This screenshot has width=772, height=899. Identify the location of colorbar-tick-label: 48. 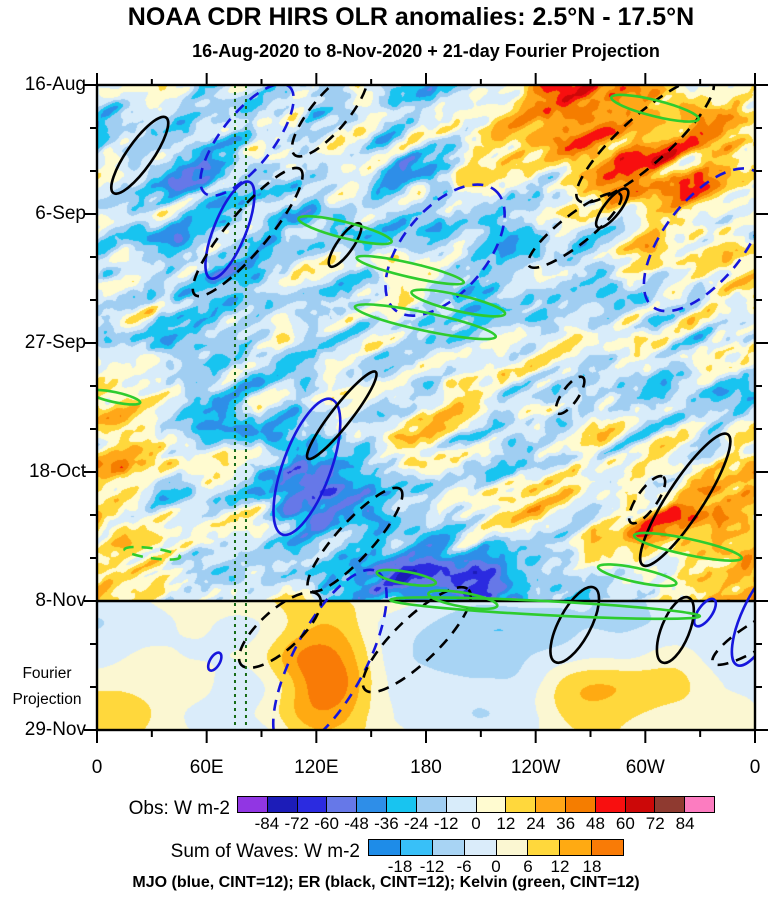
(595, 823).